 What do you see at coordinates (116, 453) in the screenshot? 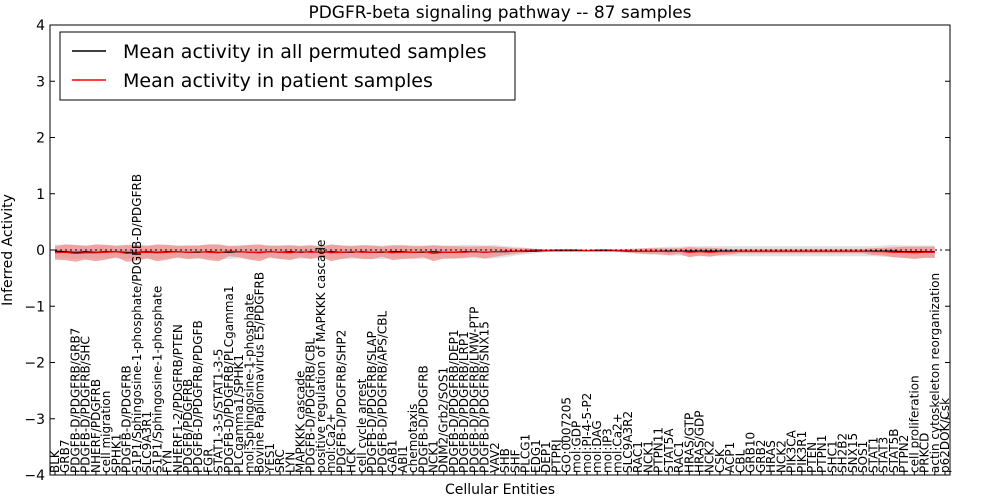
I see `x-tick-label: SPHK1` at bounding box center [116, 453].